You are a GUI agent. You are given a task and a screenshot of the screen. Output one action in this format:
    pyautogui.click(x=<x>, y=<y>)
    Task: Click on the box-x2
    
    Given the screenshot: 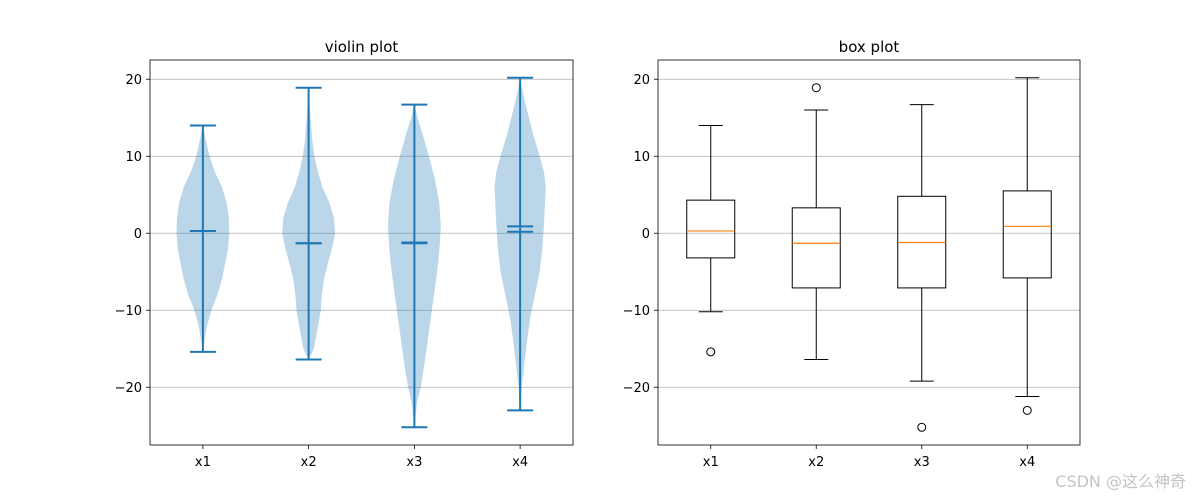 What is the action you would take?
    pyautogui.click(x=816, y=248)
    